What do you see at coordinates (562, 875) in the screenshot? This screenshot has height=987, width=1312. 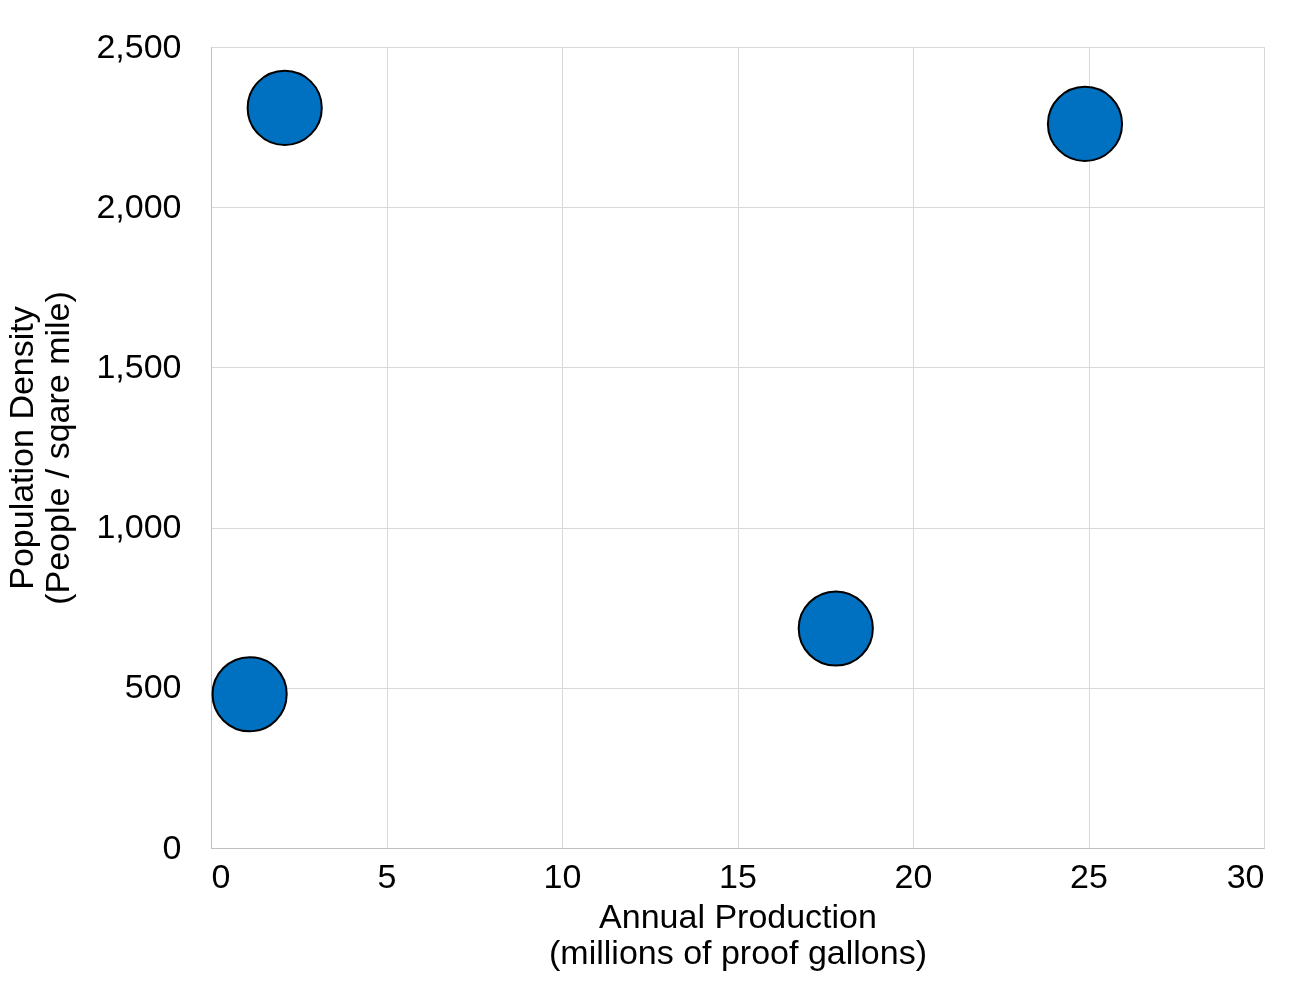 I see `x-tick-label: 10` at bounding box center [562, 875].